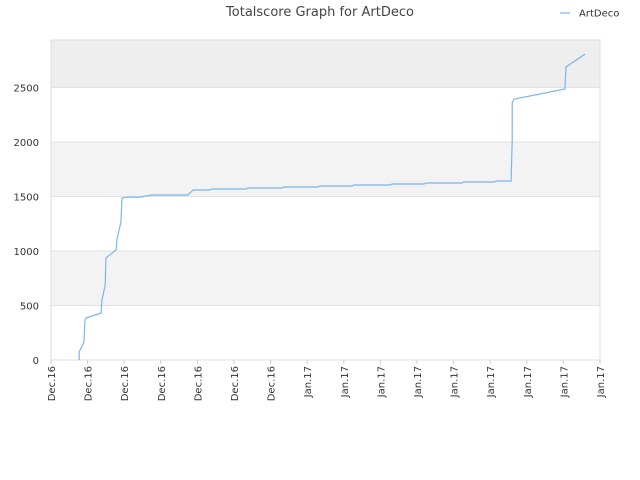  Describe the element at coordinates (26, 89) in the screenshot. I see `y-tick-label: 2500` at that location.